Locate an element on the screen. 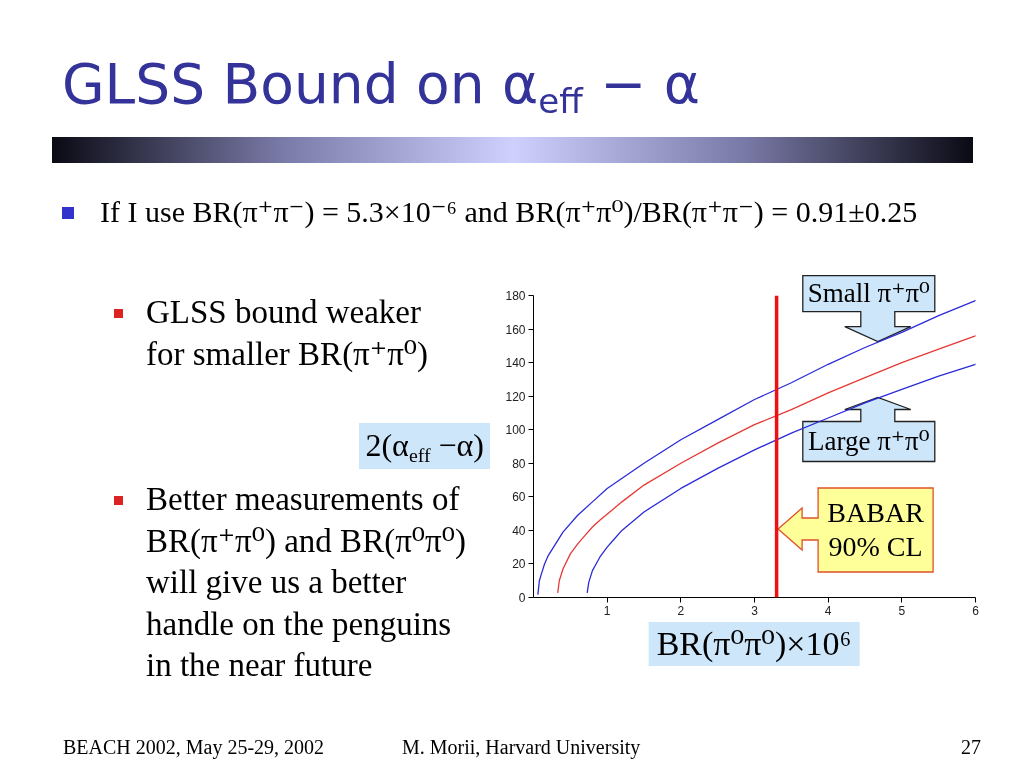 The image size is (1024, 768). x-tick-label: 4 is located at coordinates (828, 610).